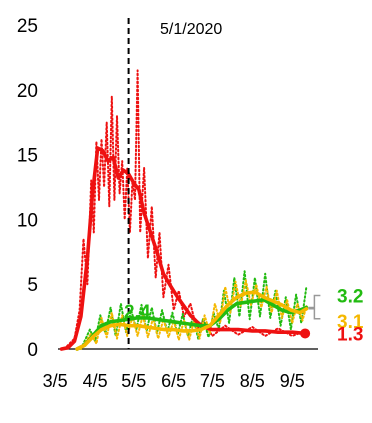 The image size is (372, 423). What do you see at coordinates (252, 381) in the screenshot?
I see `x-tick-label: 8/5` at bounding box center [252, 381].